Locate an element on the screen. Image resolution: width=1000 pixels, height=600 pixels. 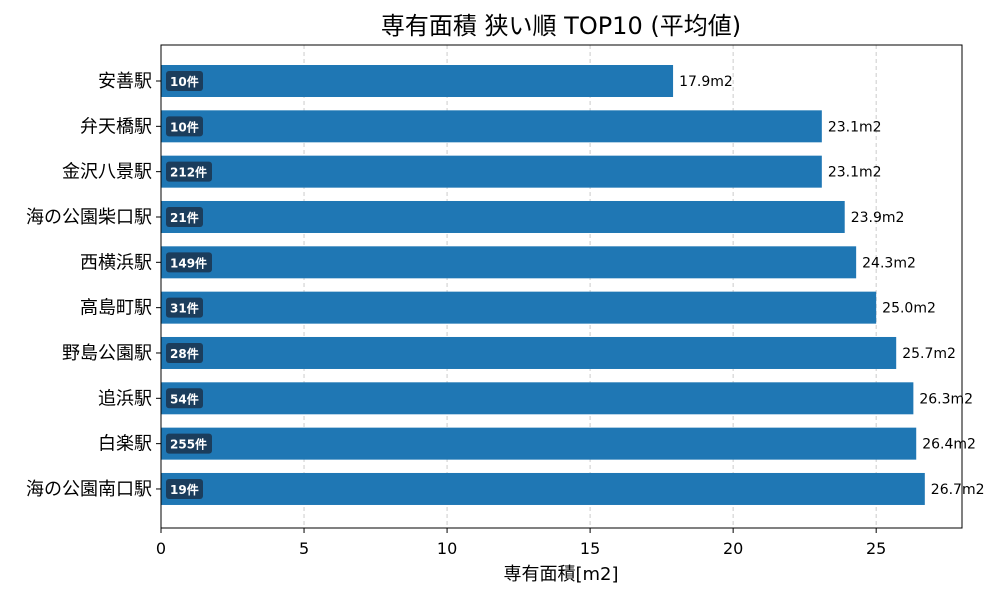
x-tick-label: 20 is located at coordinates (733, 548).